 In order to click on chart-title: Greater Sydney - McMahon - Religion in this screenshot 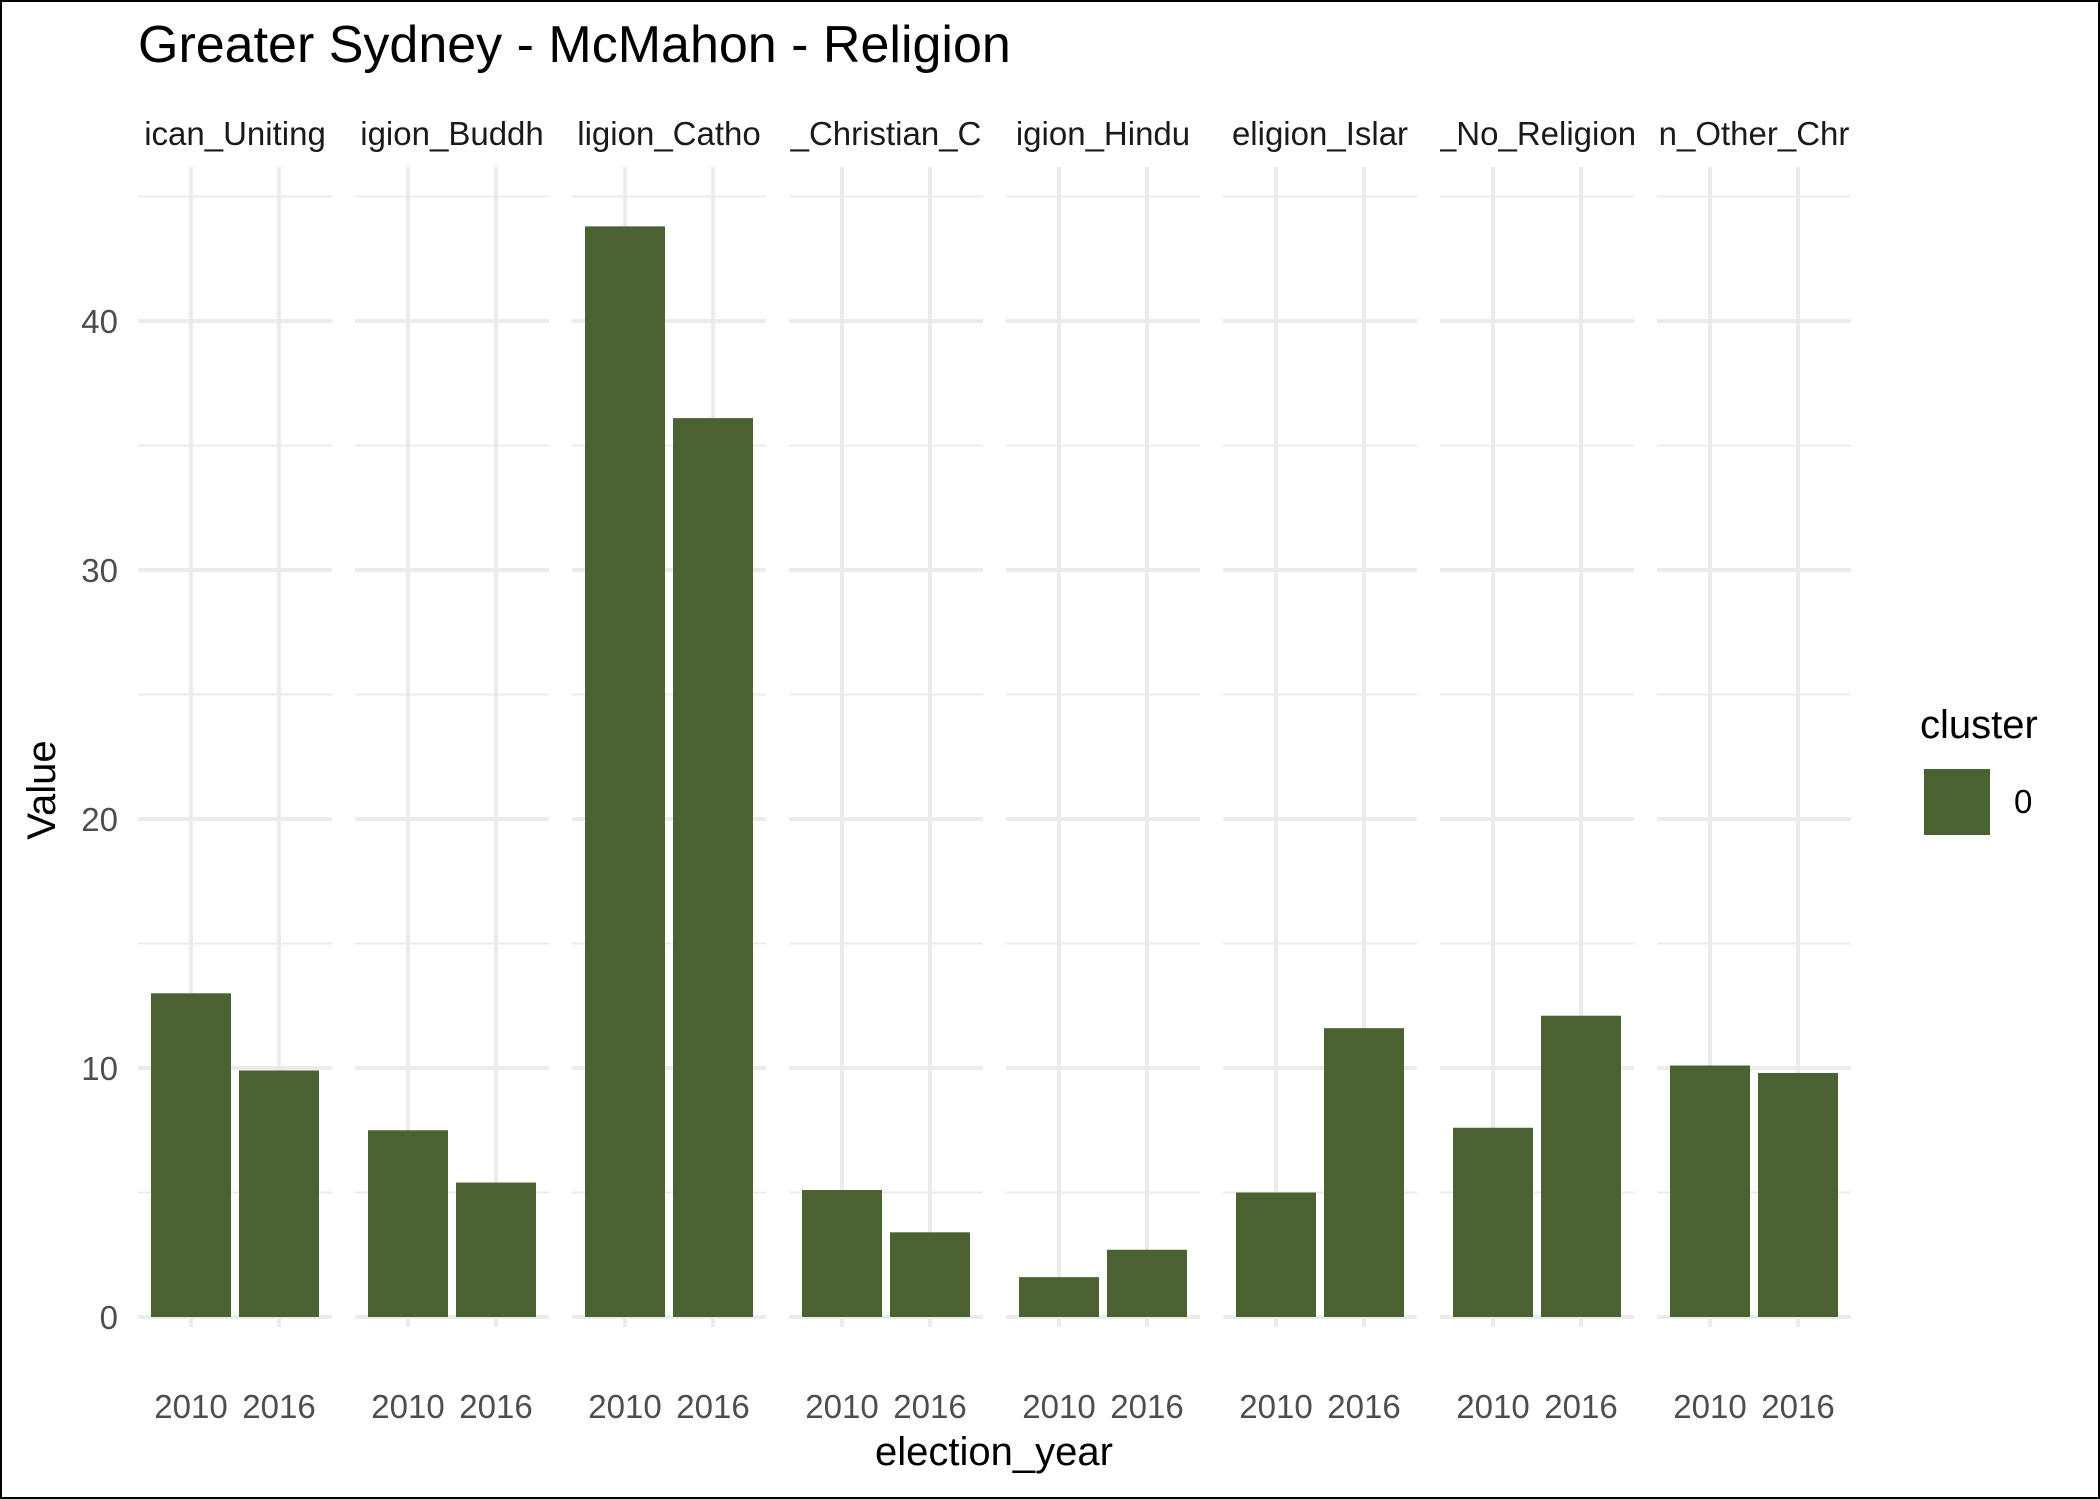, I will do `click(574, 45)`.